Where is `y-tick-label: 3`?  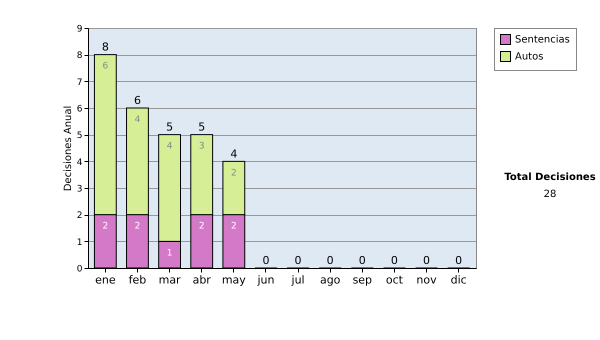 y-tick-label: 3 is located at coordinates (79, 189).